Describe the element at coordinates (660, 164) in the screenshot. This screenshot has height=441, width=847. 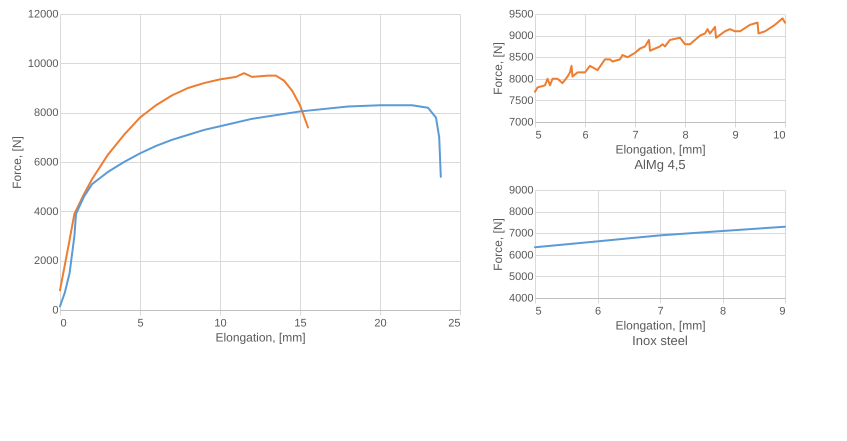
I see `text: AlMg 4,5` at that location.